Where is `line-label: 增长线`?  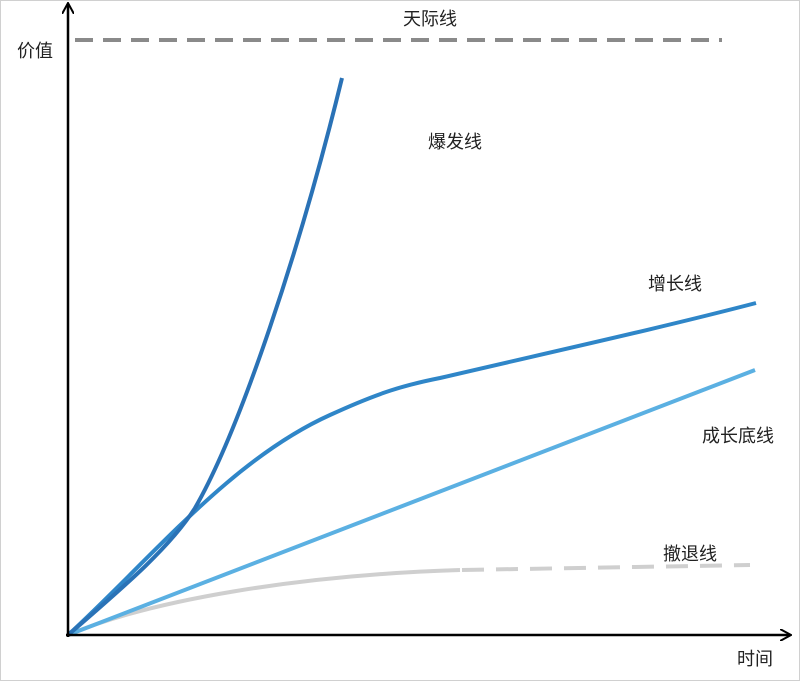
line-label: 增长线 is located at coordinates (675, 284).